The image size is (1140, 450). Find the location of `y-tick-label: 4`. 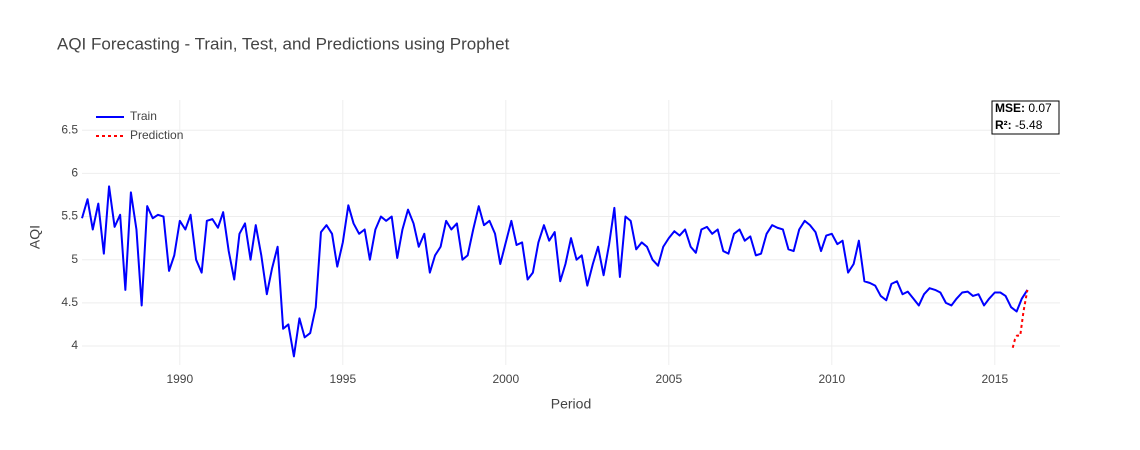

y-tick-label: 4 is located at coordinates (74, 345).